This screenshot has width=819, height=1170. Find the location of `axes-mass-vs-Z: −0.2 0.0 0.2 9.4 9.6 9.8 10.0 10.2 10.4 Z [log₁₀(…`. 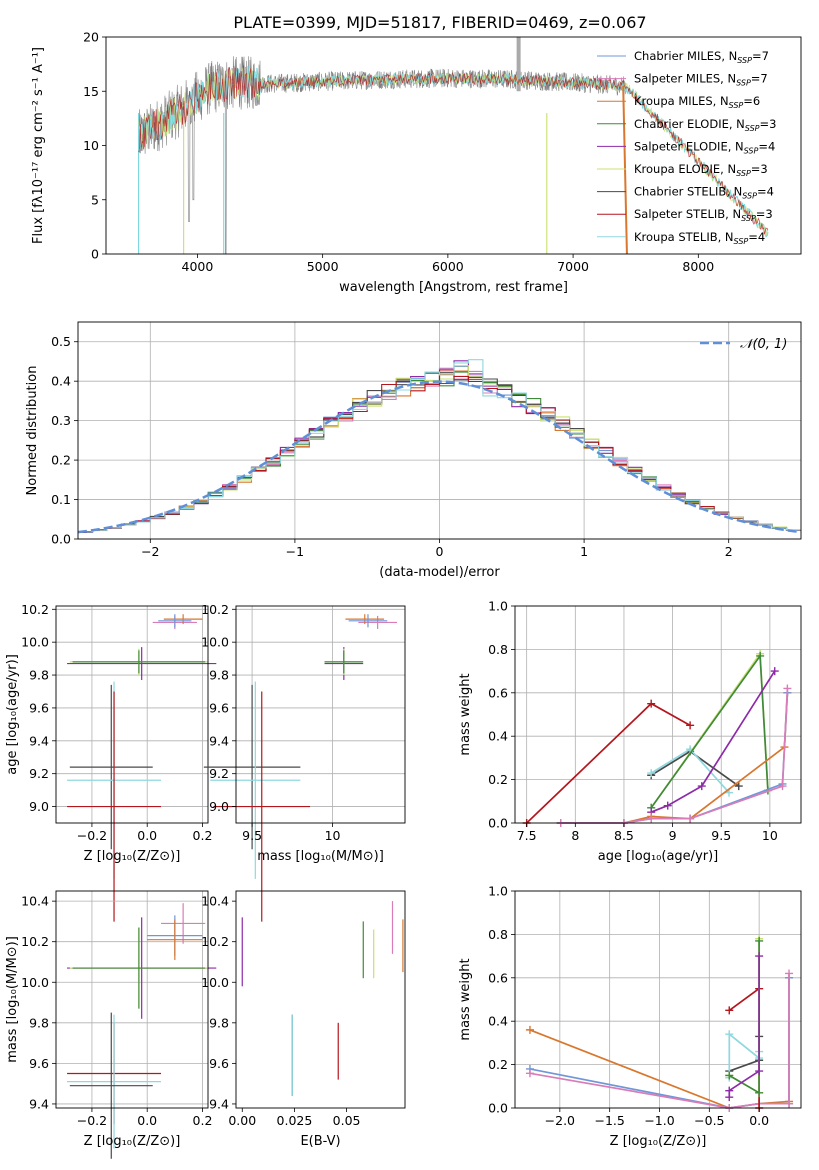

axes-mass-vs-Z: −0.2 0.0 0.2 9.4 9.6 9.8 10.0 10.2 10.4 Z [log₁₀(… is located at coordinates (111, 1024).